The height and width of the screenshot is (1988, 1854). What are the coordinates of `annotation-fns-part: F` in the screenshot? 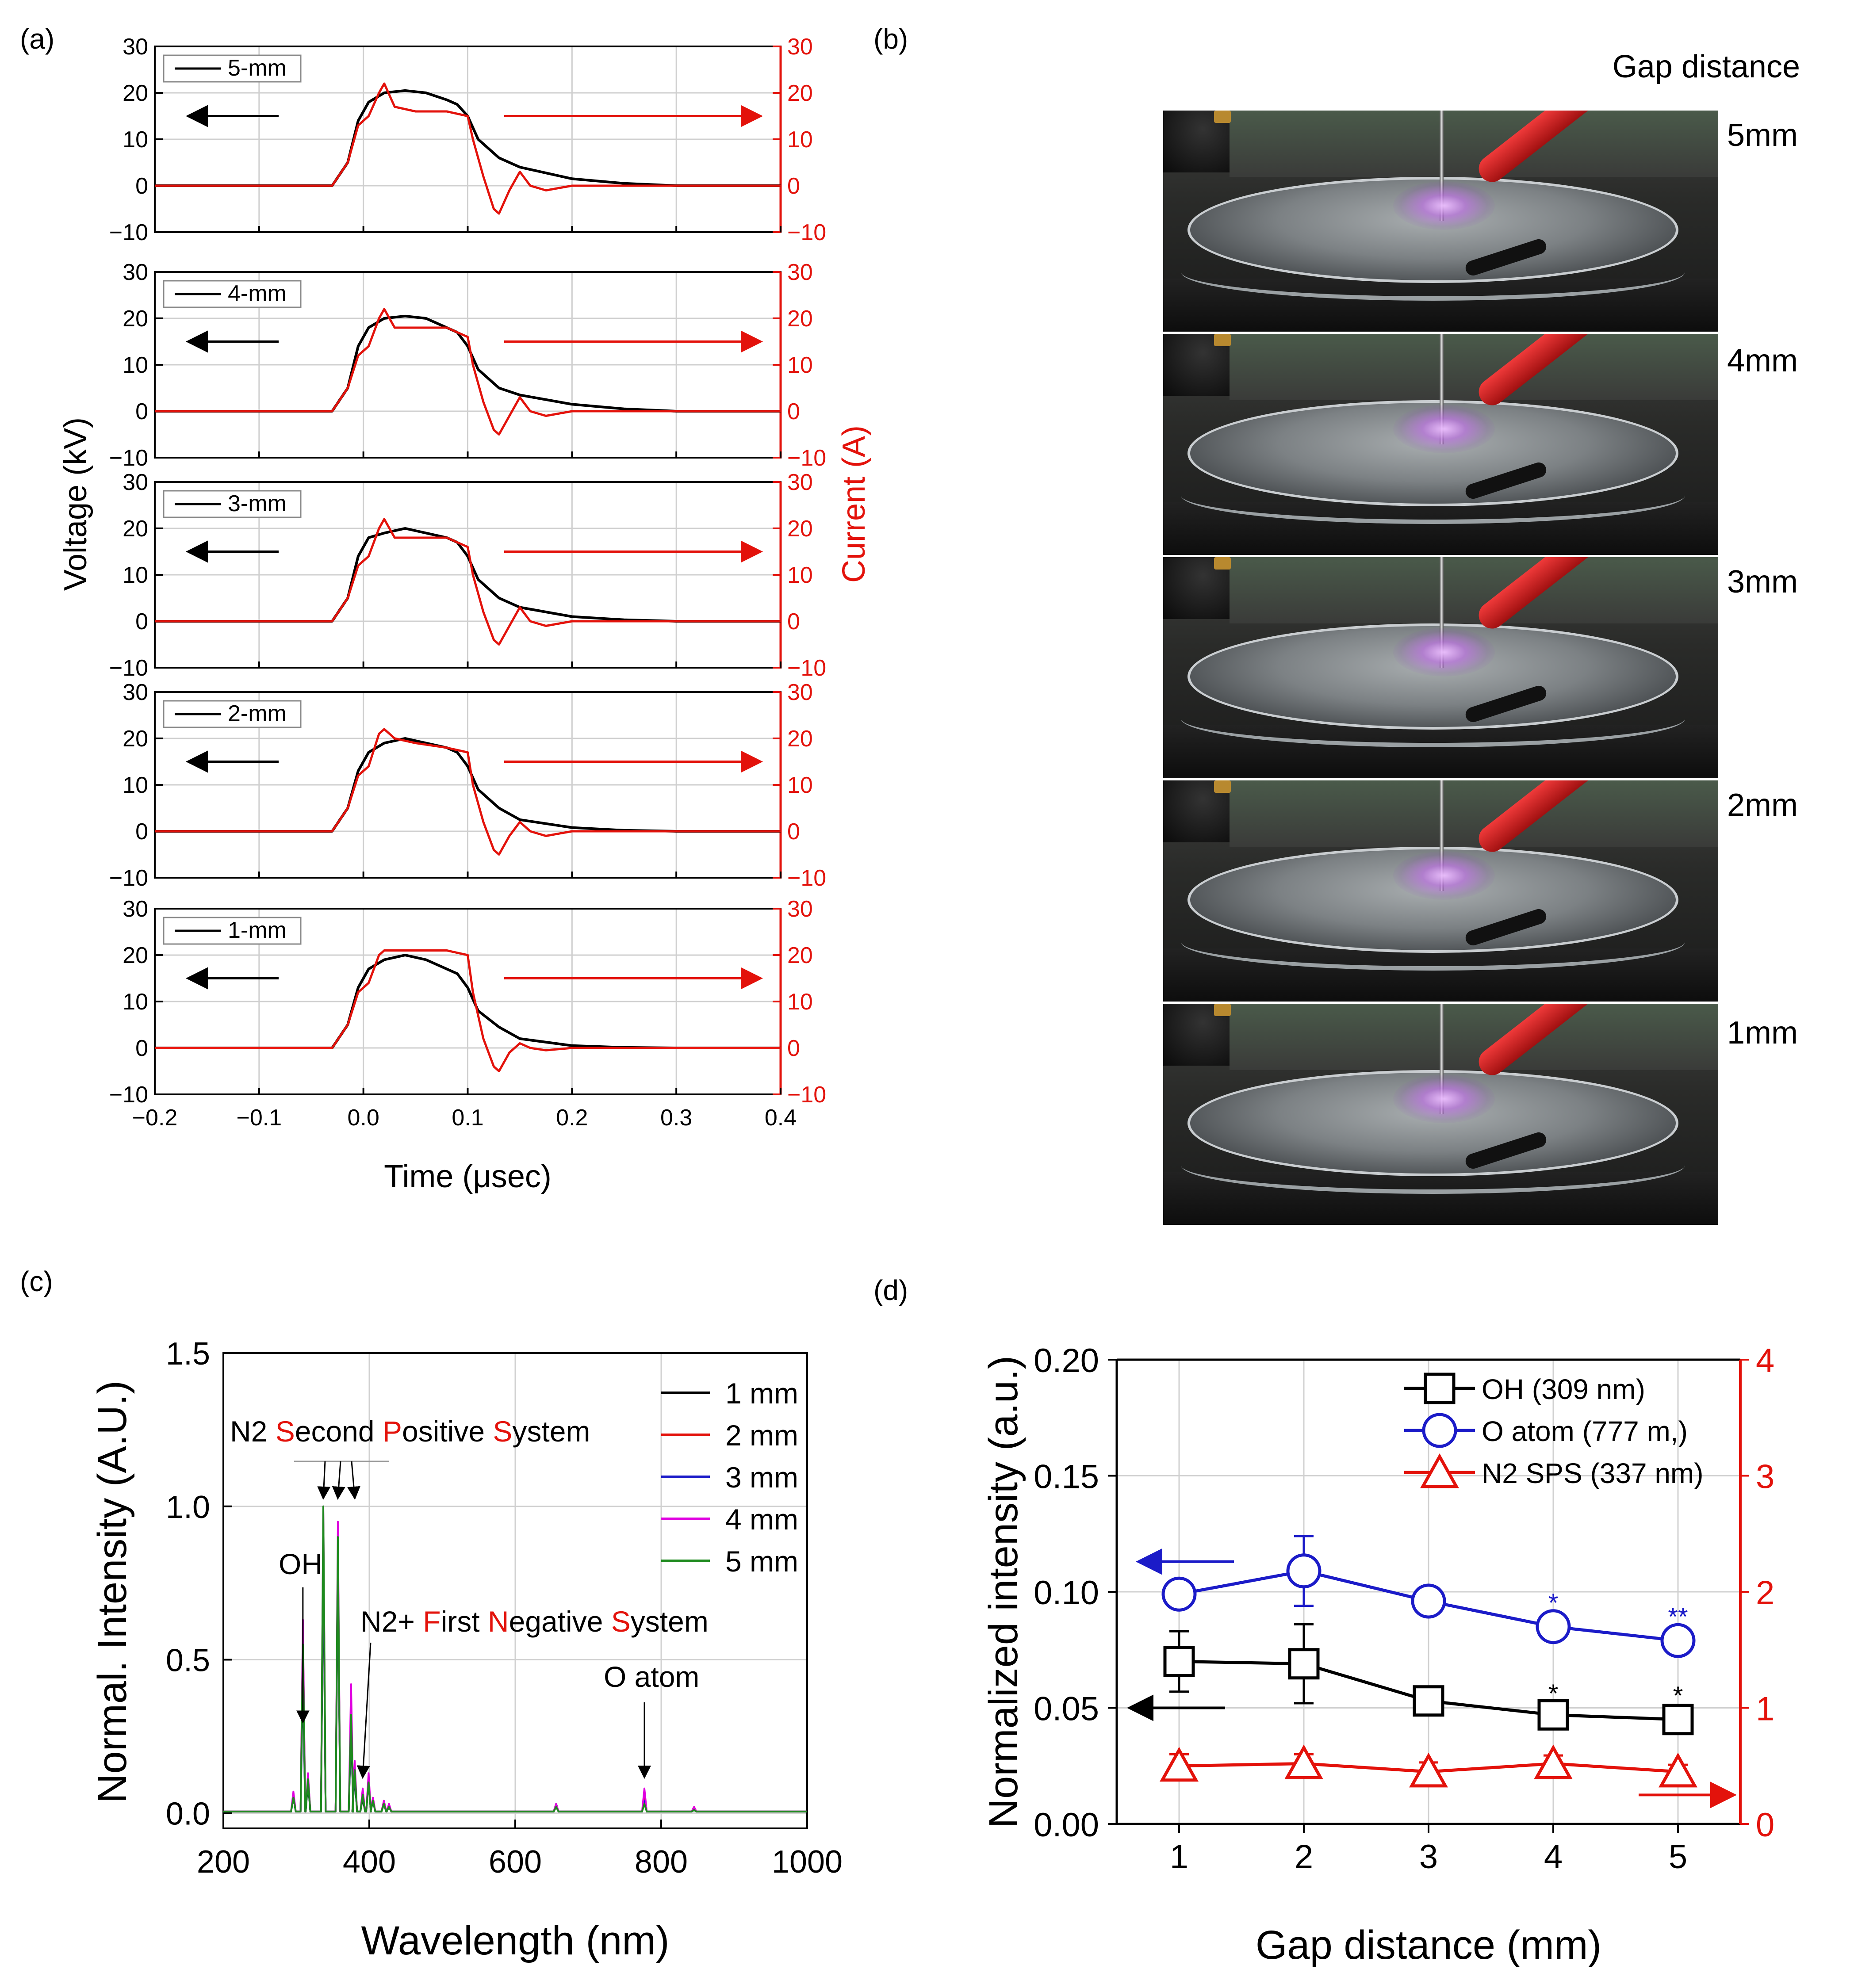 It's located at (432, 1621).